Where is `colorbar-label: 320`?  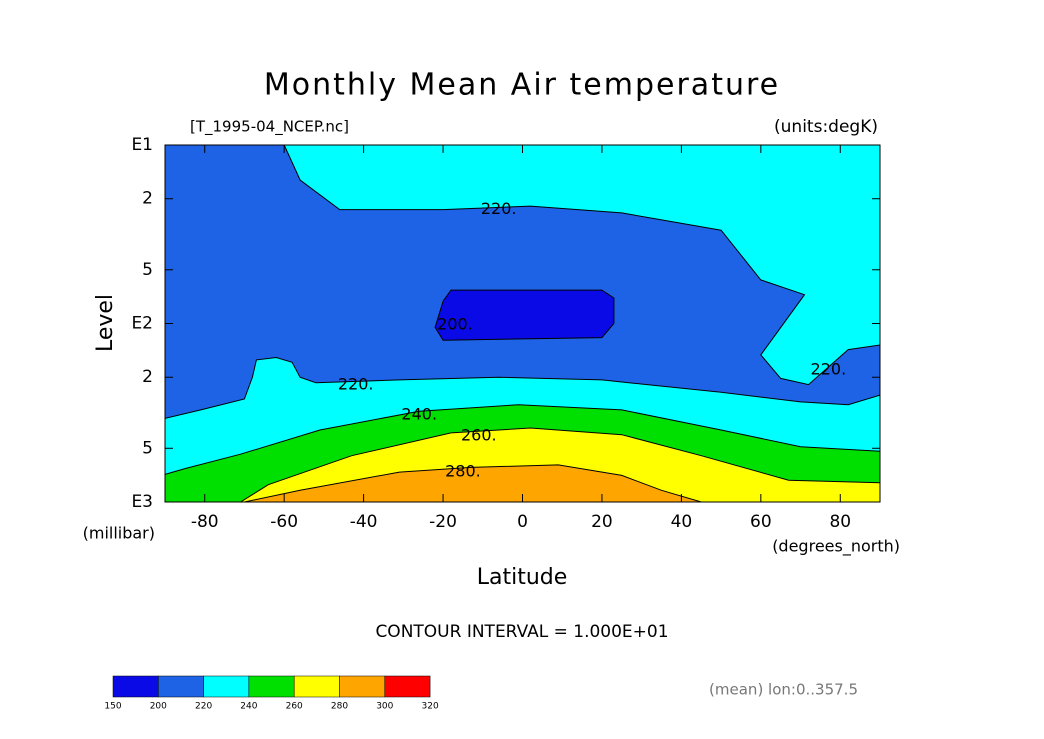 colorbar-label: 320 is located at coordinates (430, 707).